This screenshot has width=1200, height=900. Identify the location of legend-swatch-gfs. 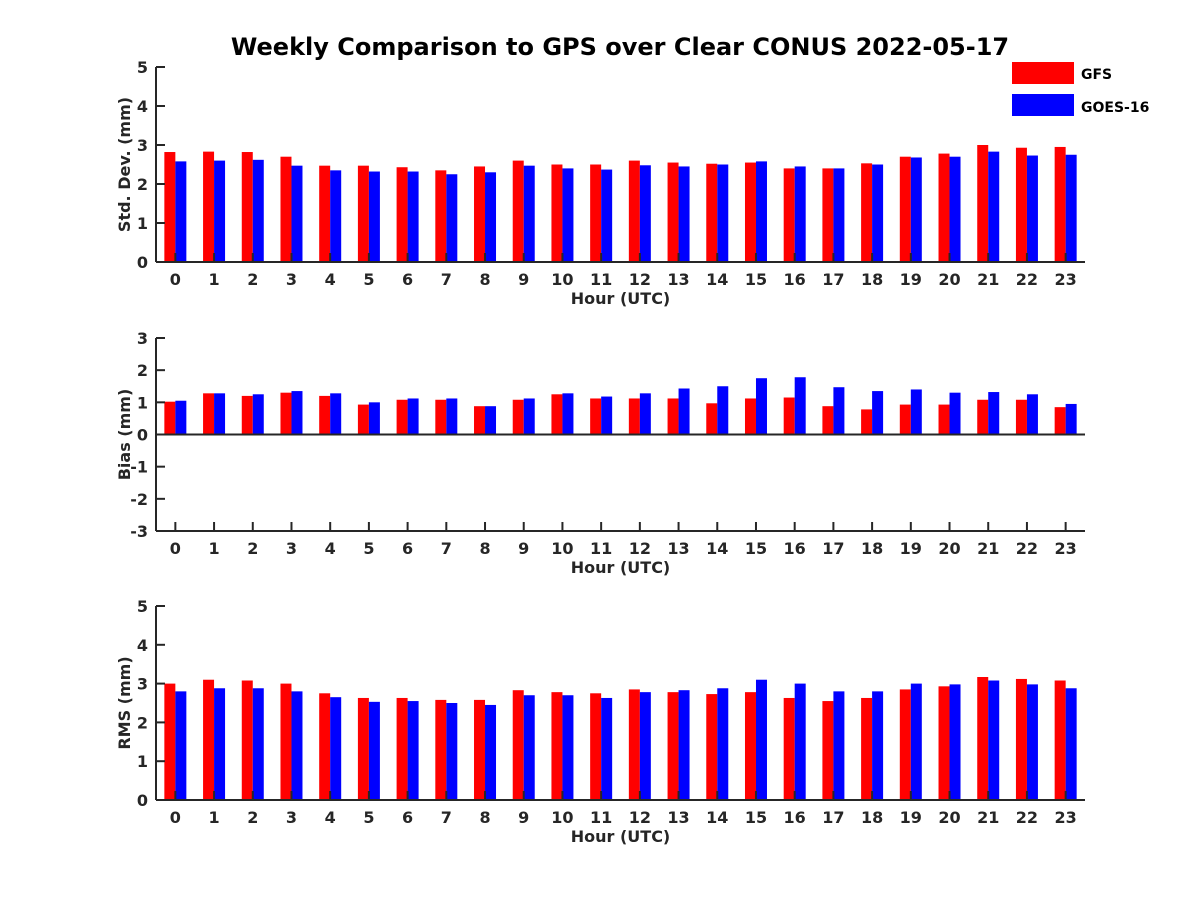
(1043, 73).